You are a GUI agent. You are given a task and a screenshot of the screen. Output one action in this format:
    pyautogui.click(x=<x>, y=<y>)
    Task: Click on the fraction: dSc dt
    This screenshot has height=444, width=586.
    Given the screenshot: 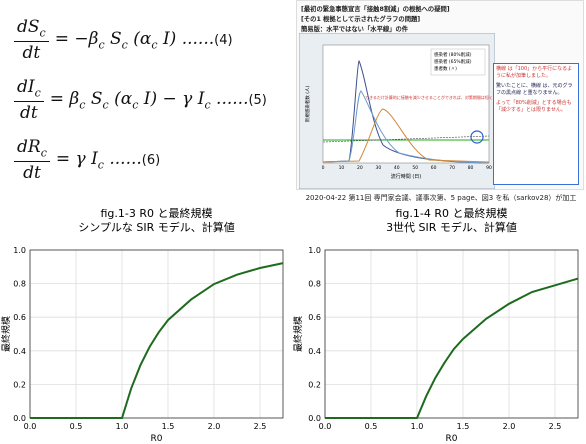 What is the action you would take?
    pyautogui.click(x=31, y=40)
    